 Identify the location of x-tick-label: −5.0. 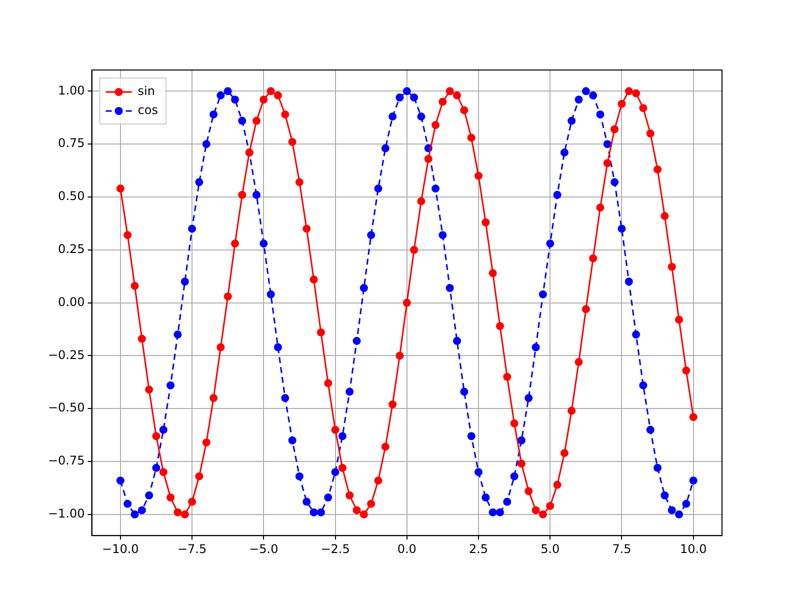
(263, 549).